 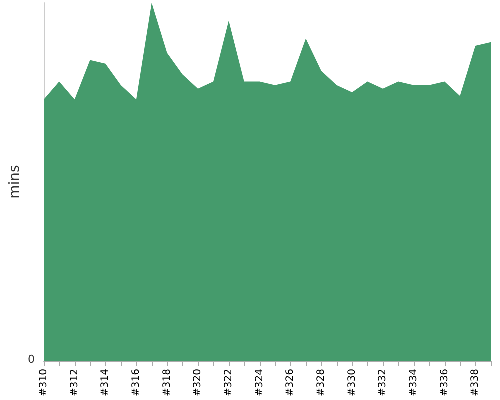 What do you see at coordinates (444, 382) in the screenshot?
I see `x-tick-label: #336` at bounding box center [444, 382].